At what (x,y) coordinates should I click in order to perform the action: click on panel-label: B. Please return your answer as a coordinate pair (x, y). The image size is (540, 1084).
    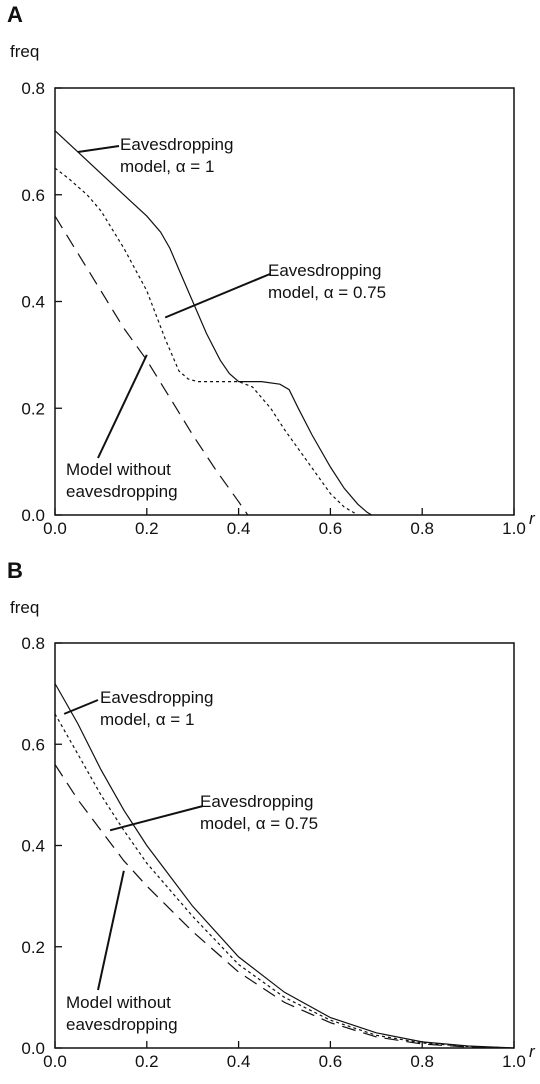
    Looking at the image, I should click on (15, 570).